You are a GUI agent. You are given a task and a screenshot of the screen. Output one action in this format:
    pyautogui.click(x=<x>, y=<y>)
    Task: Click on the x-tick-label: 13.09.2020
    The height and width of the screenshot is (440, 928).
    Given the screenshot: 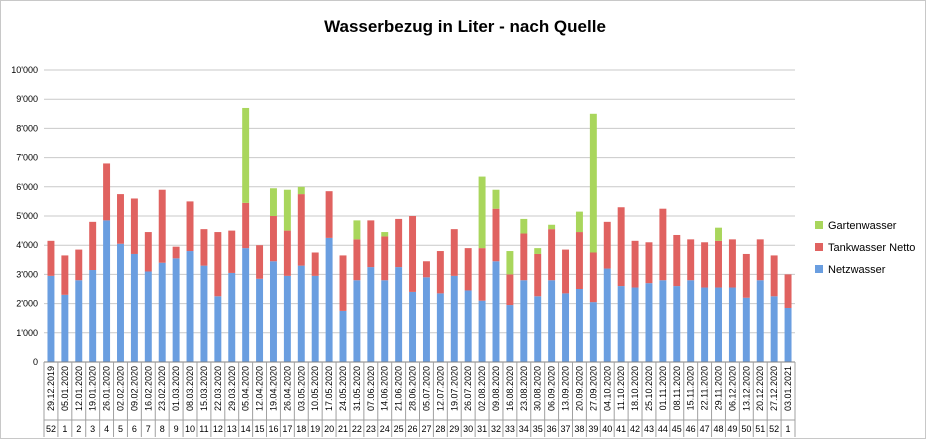 What is the action you would take?
    pyautogui.click(x=566, y=388)
    